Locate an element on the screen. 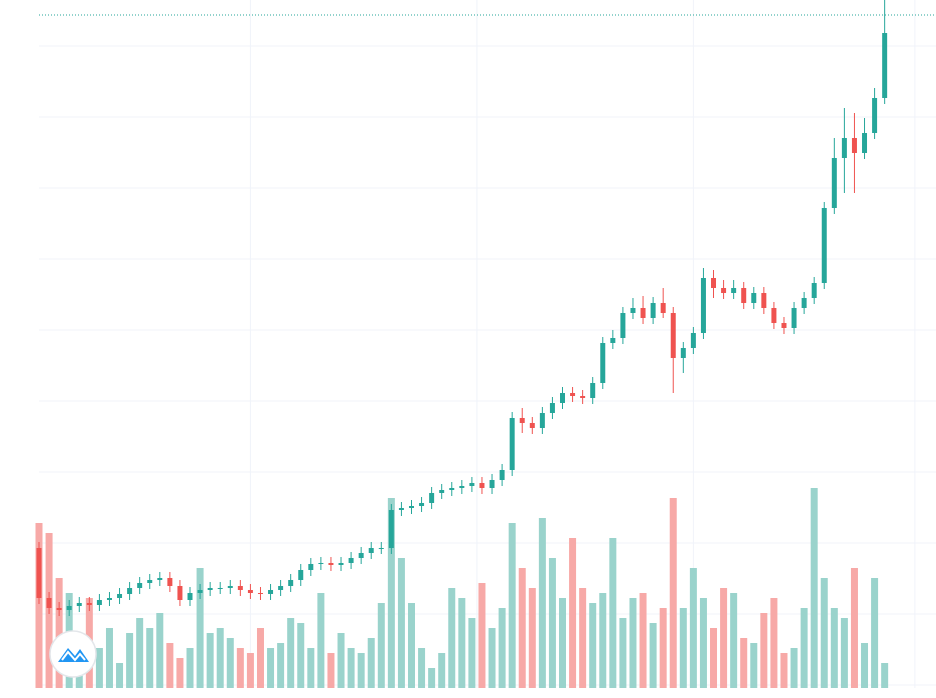 This screenshot has width=936, height=698. logo-icon is located at coordinates (73, 655).